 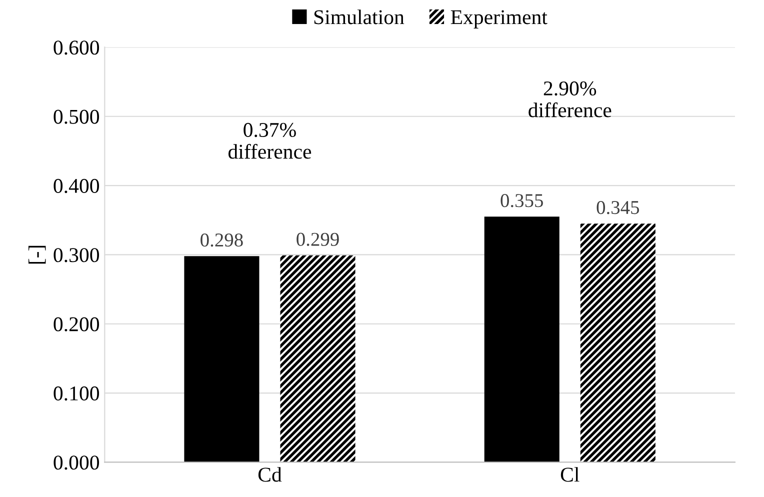 What do you see at coordinates (359, 17) in the screenshot?
I see `legend-label: Simulation` at bounding box center [359, 17].